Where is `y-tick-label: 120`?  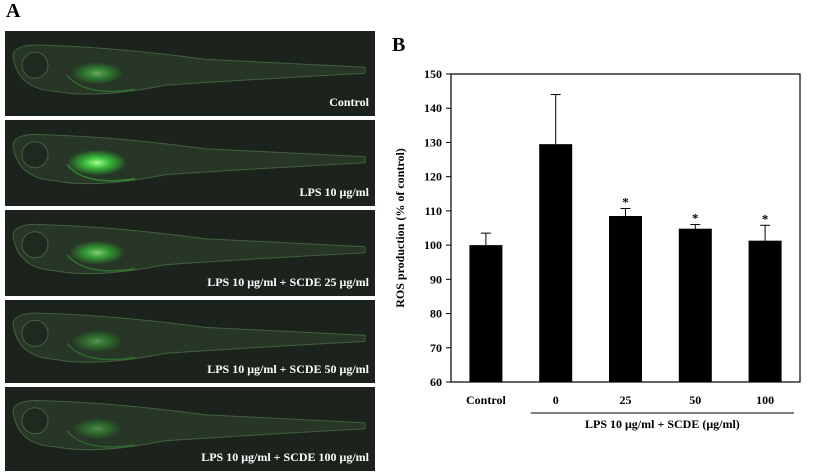
y-tick-label: 120 is located at coordinates (433, 177).